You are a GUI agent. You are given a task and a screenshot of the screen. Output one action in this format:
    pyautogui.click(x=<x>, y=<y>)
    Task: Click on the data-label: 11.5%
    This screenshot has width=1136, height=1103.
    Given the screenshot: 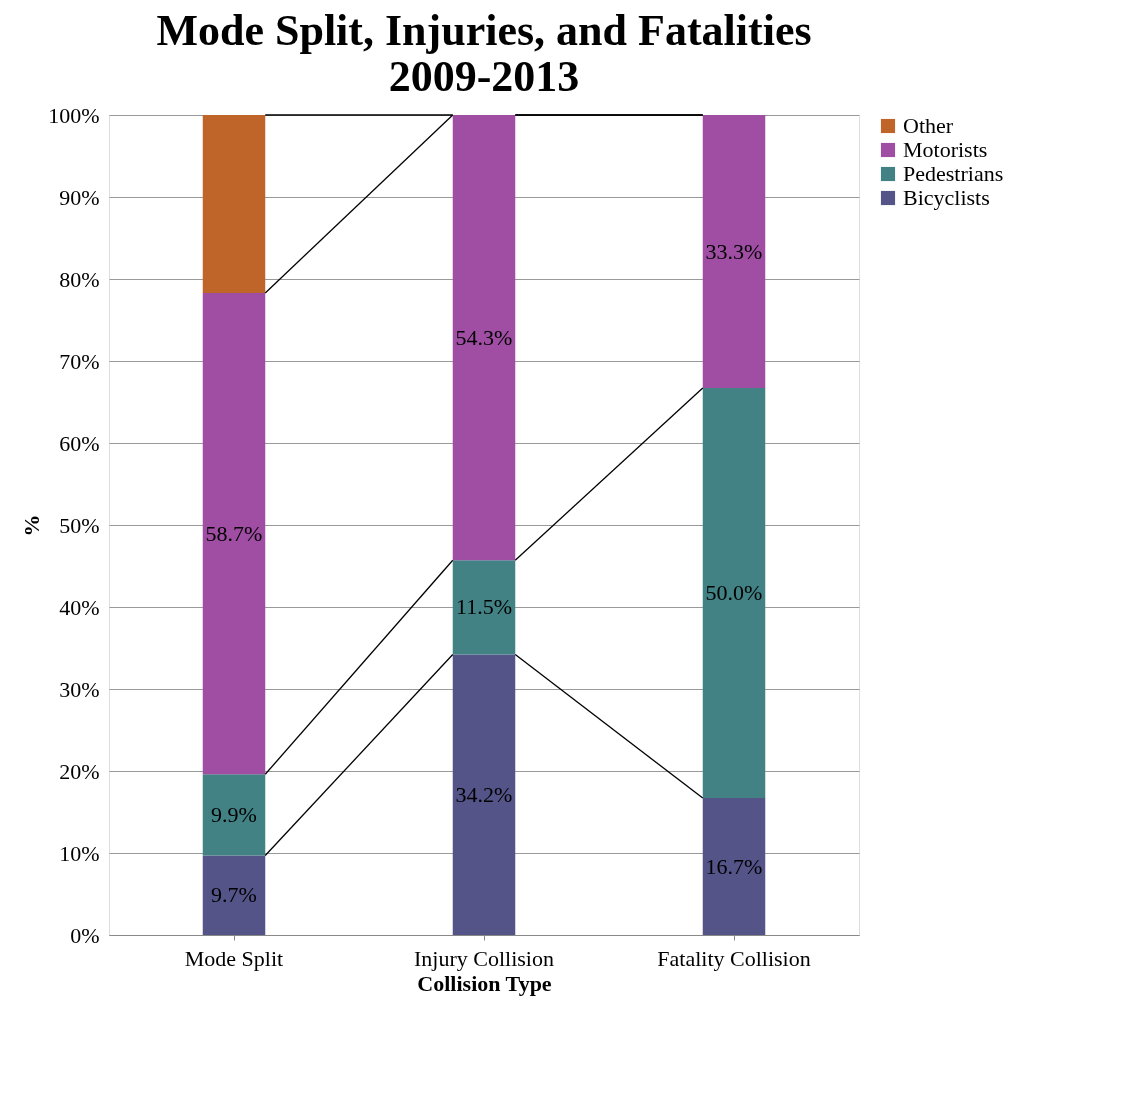 What is the action you would take?
    pyautogui.click(x=484, y=607)
    